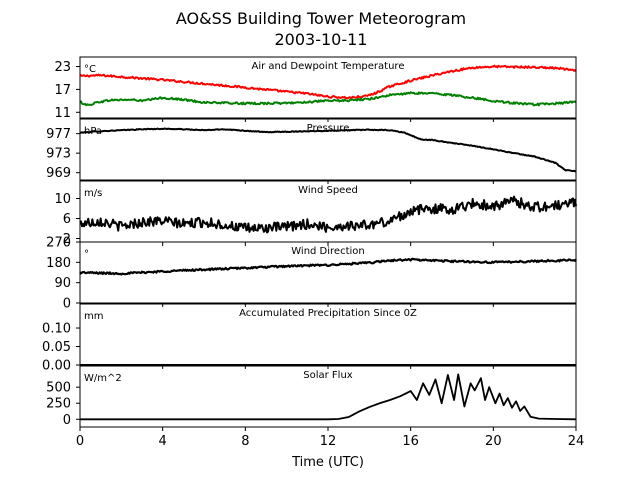 The height and width of the screenshot is (480, 640). Describe the element at coordinates (56, 347) in the screenshot. I see `y-tick-label-precip-1: 0.05` at that location.